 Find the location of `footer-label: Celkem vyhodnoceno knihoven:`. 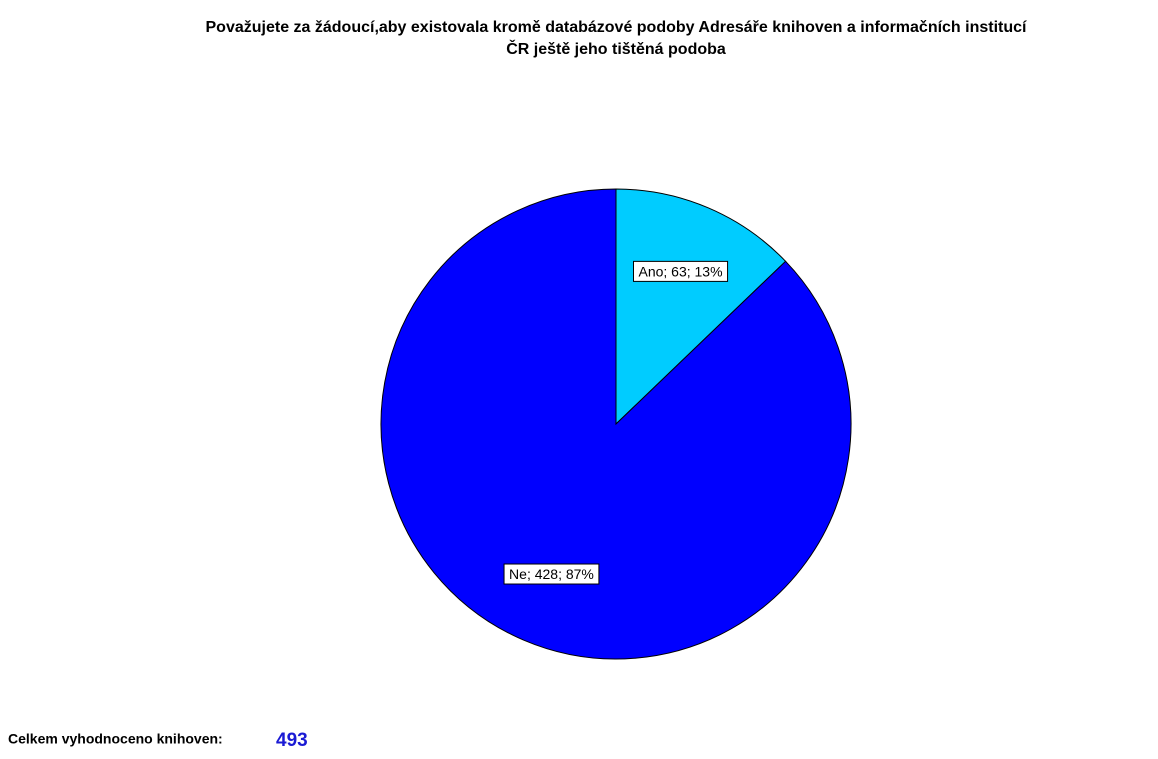

footer-label: Celkem vyhodnoceno knihoven: is located at coordinates (115, 739).